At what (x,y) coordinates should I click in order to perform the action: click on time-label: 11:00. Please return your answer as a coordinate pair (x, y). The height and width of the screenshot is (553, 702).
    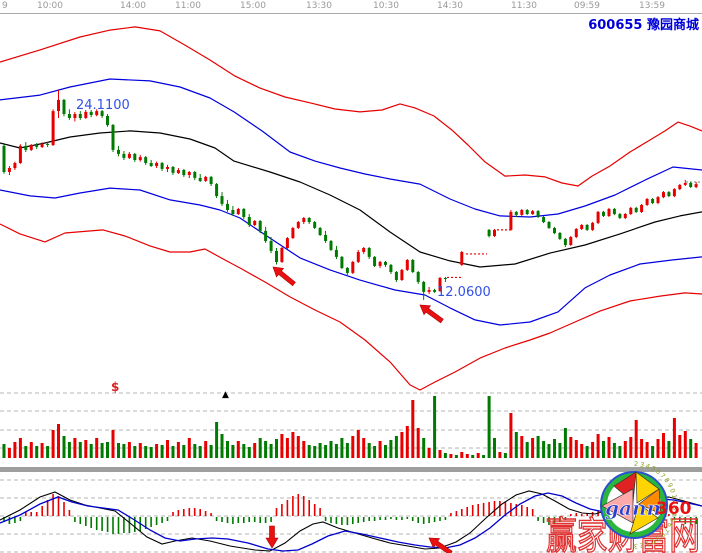
    Looking at the image, I should click on (188, 6).